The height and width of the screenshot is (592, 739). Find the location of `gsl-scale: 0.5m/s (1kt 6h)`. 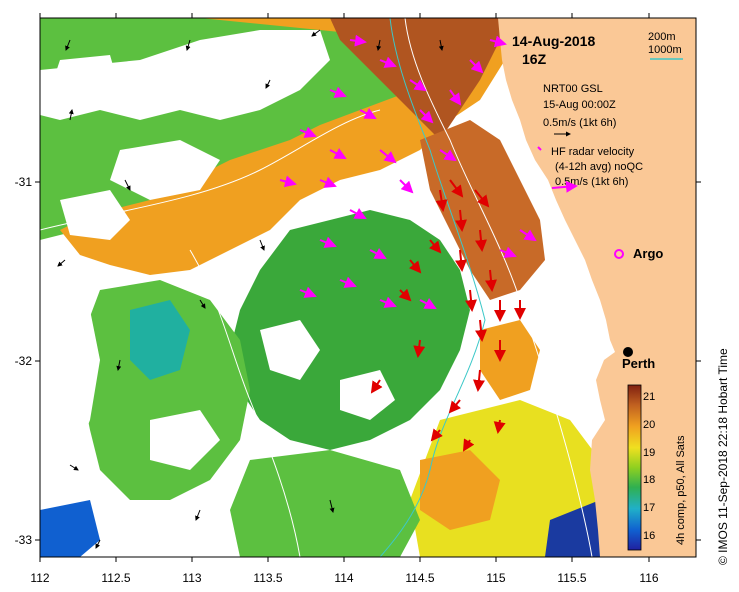

gsl-scale: 0.5m/s (1kt 6h) is located at coordinates (579, 123).